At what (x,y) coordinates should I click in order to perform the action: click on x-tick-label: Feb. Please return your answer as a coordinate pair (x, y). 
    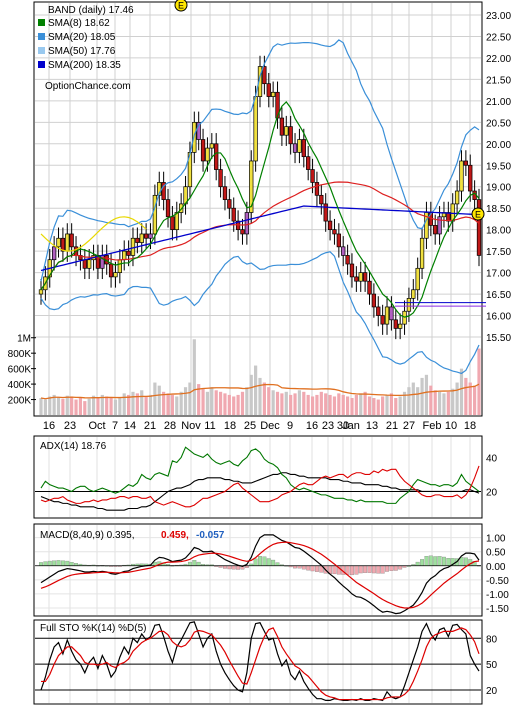
    Looking at the image, I should click on (432, 426).